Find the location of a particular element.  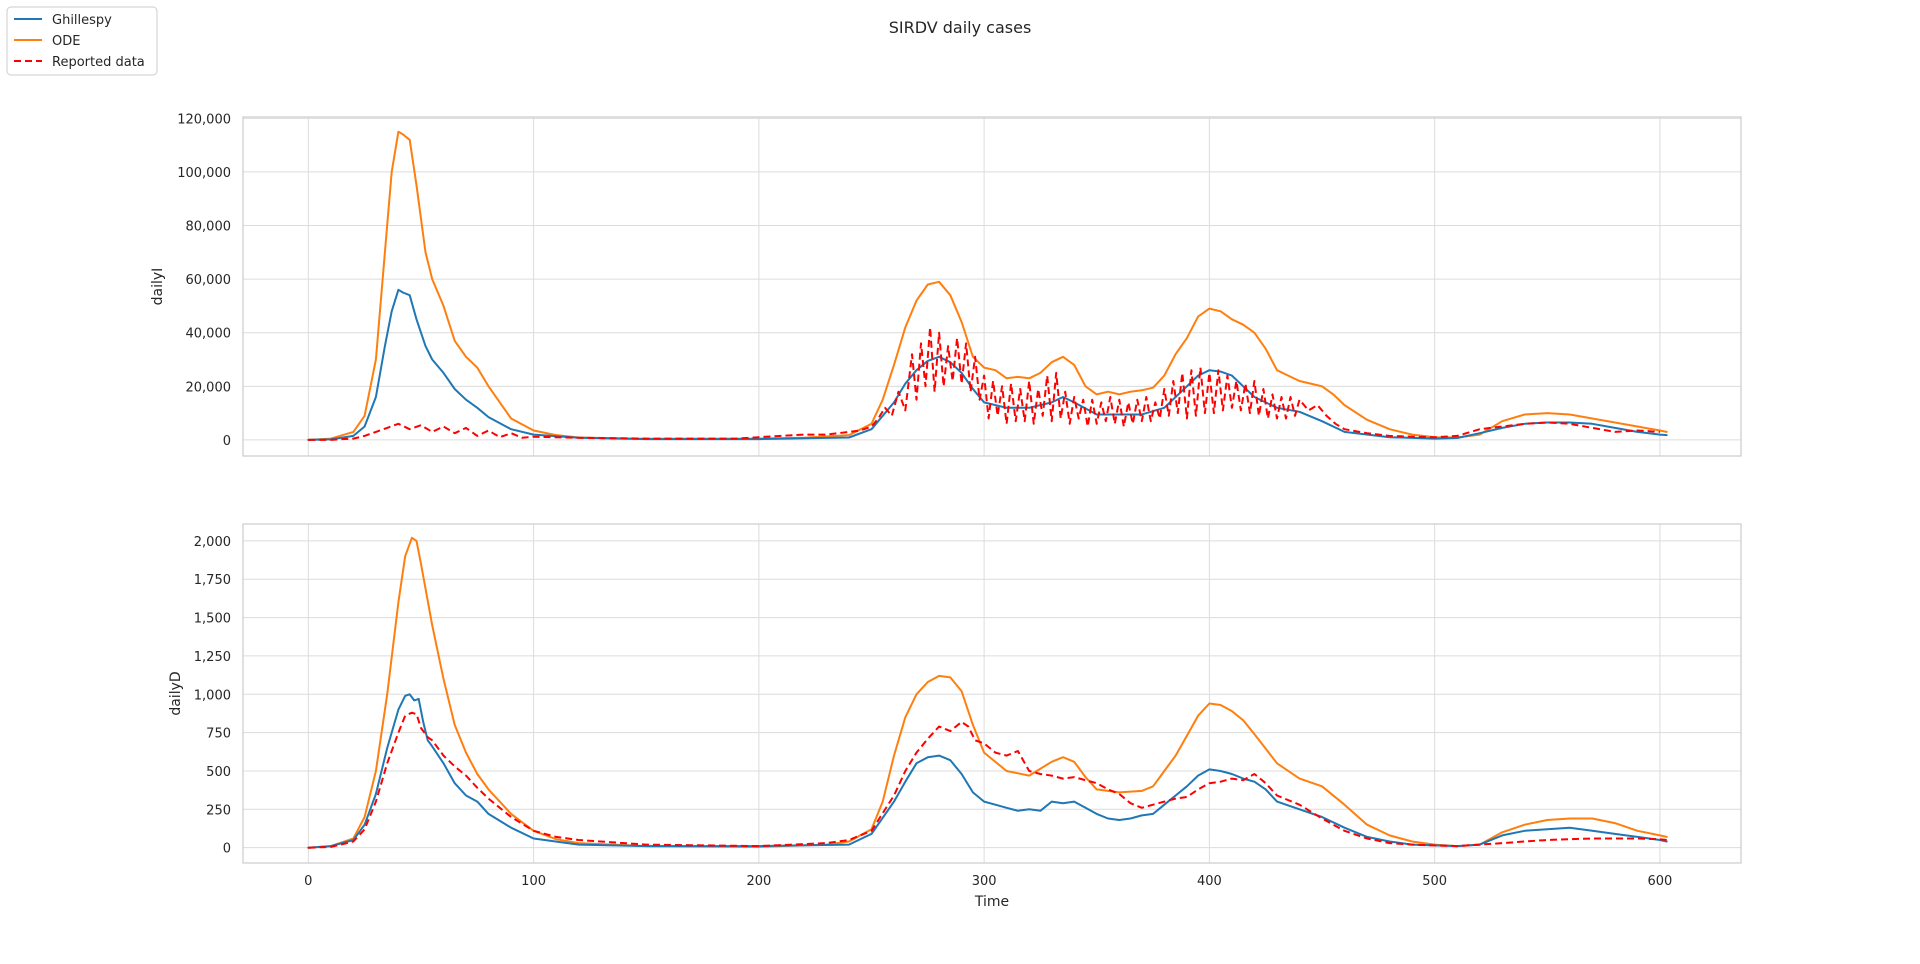

x-tick-label: 600 is located at coordinates (1659, 881).